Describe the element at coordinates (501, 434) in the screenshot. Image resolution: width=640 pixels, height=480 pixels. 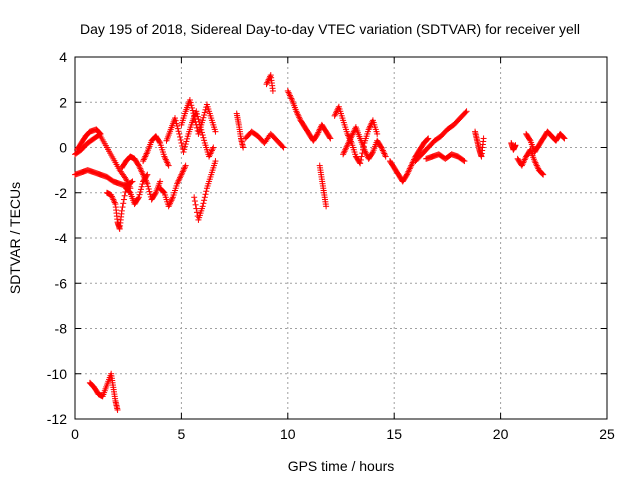
I see `x-tick-label: 20` at that location.